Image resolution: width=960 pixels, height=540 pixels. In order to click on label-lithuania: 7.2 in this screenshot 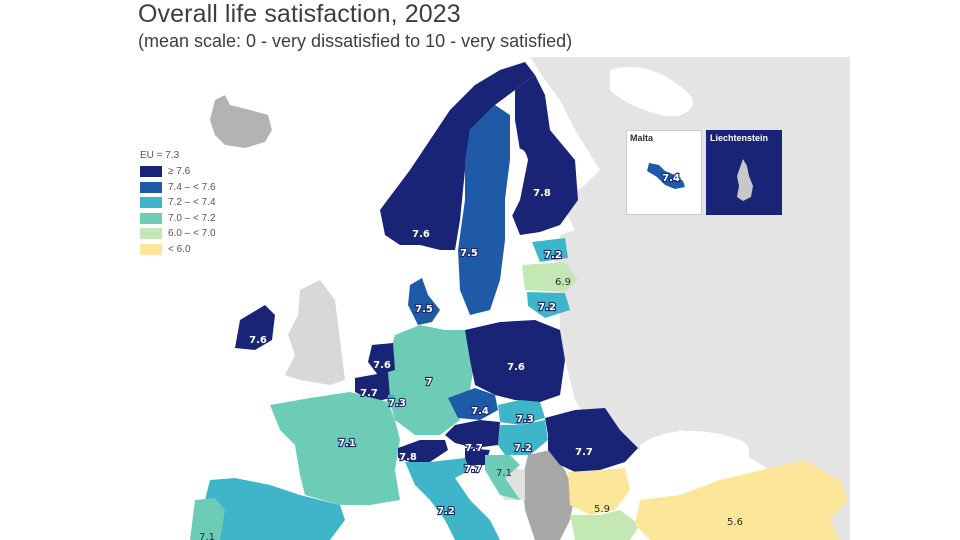, I will do `click(547, 307)`.